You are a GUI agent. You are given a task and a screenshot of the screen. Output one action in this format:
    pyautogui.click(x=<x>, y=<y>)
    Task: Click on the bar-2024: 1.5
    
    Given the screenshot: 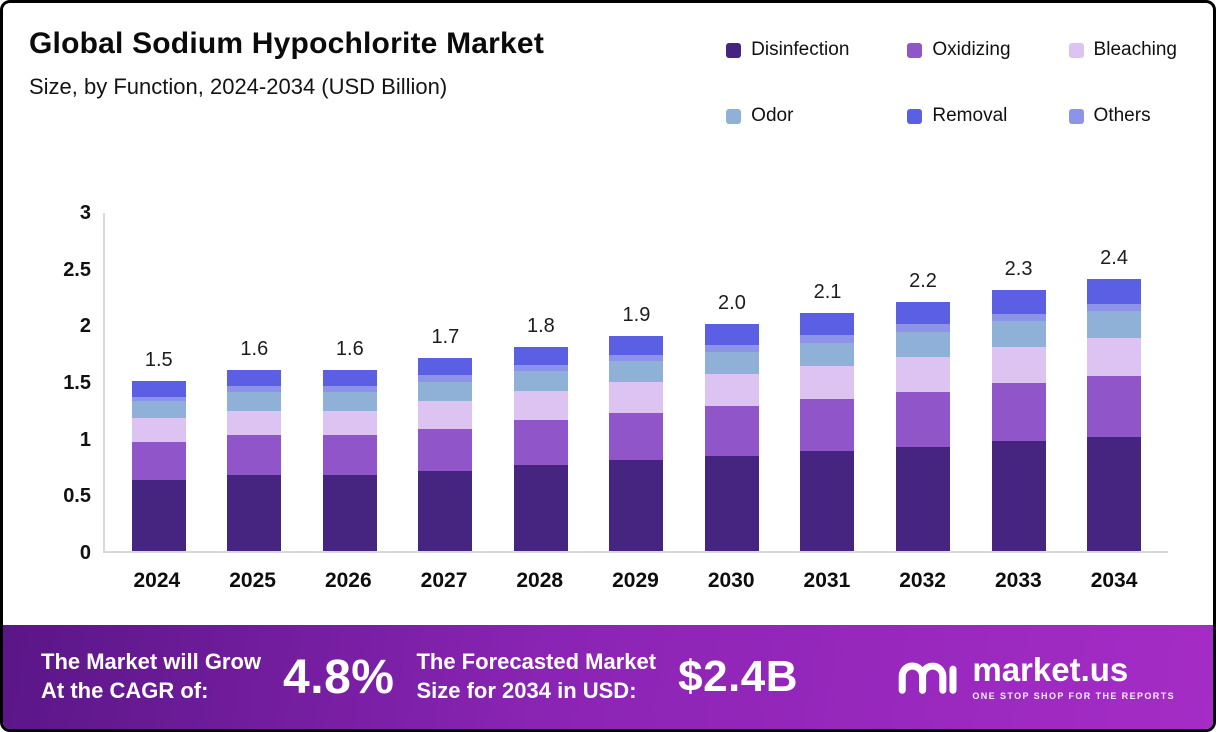 What is the action you would take?
    pyautogui.click(x=158, y=450)
    